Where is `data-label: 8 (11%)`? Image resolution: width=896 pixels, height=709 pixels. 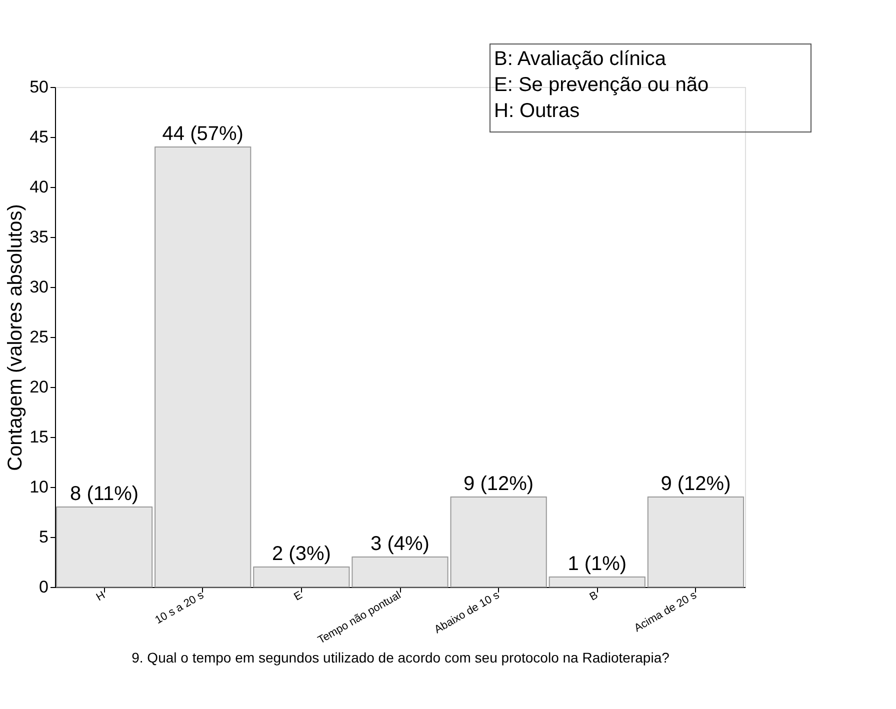
data-label: 8 (11%) is located at coordinates (104, 494).